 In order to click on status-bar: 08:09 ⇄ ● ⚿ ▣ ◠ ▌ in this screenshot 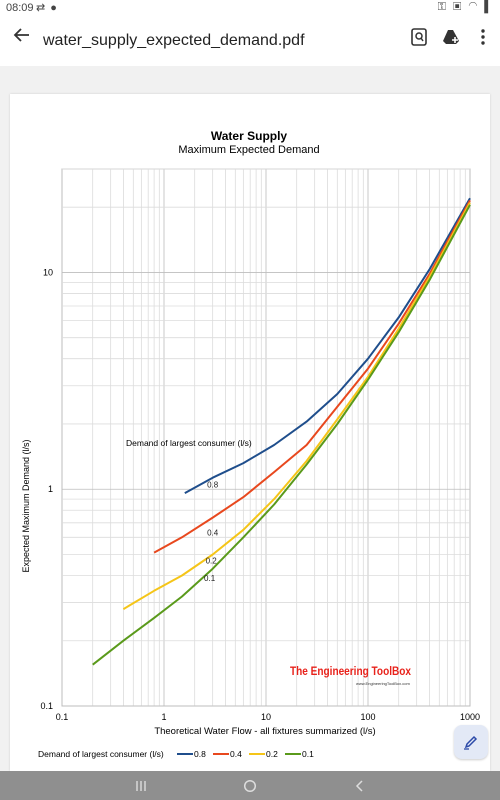, I will do `click(250, 9)`.